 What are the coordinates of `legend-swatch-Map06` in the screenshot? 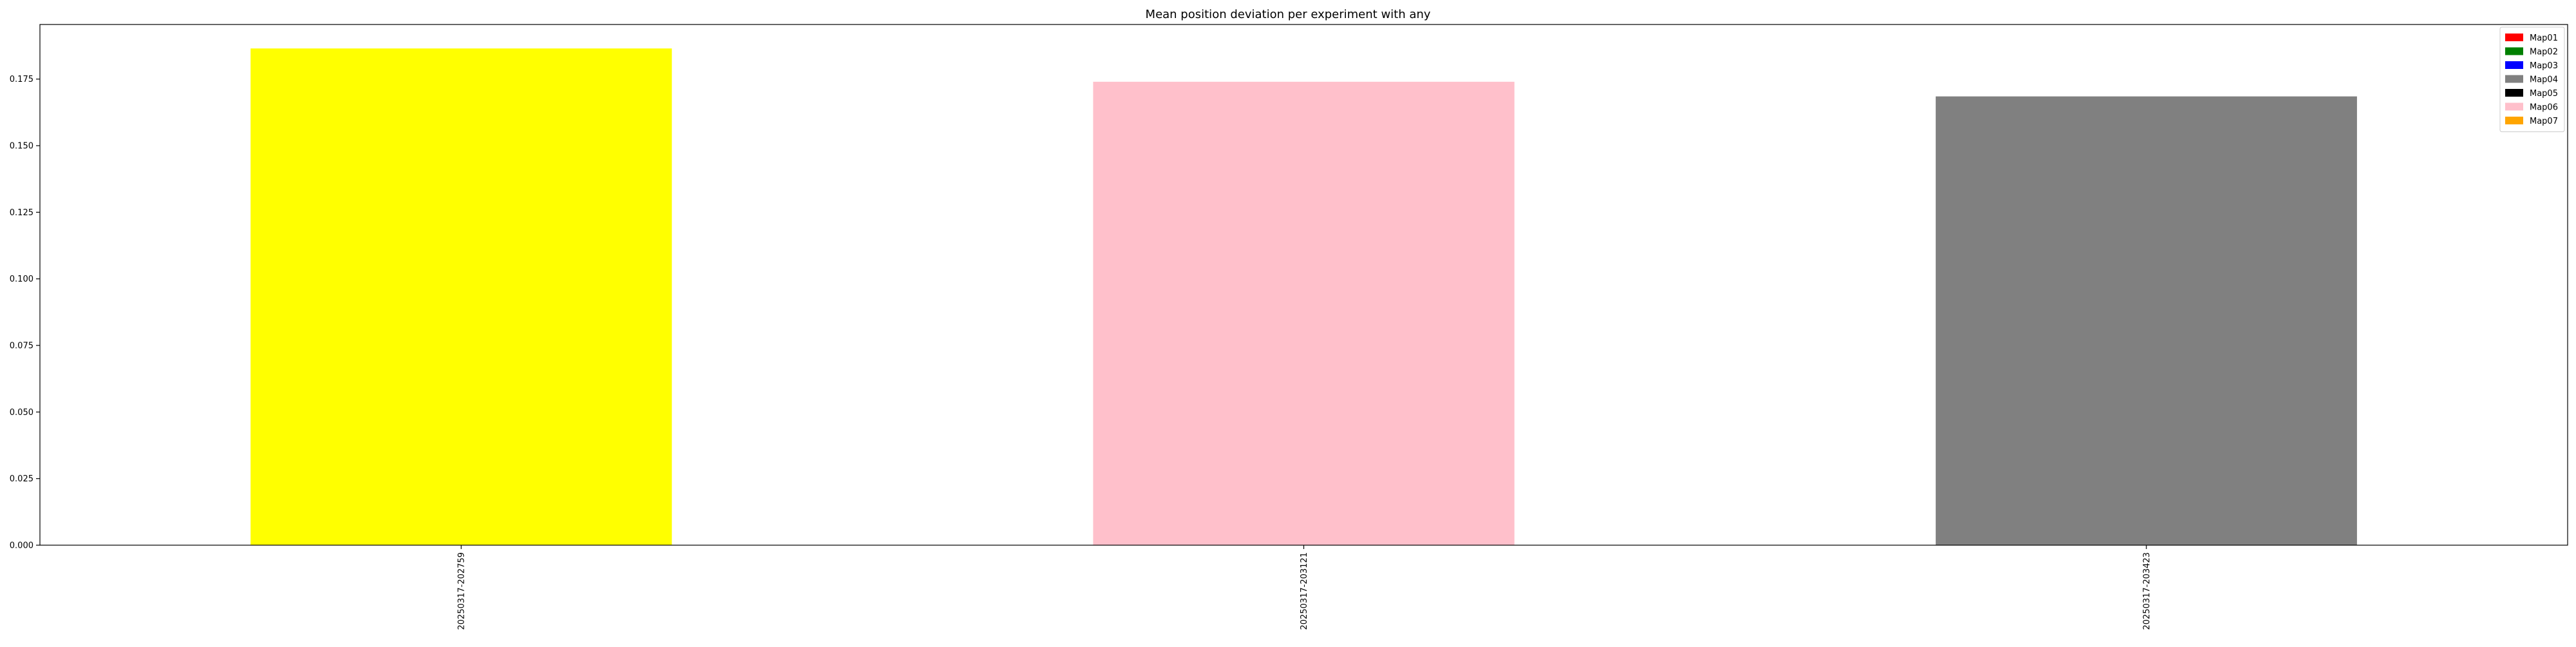 It's located at (2514, 106).